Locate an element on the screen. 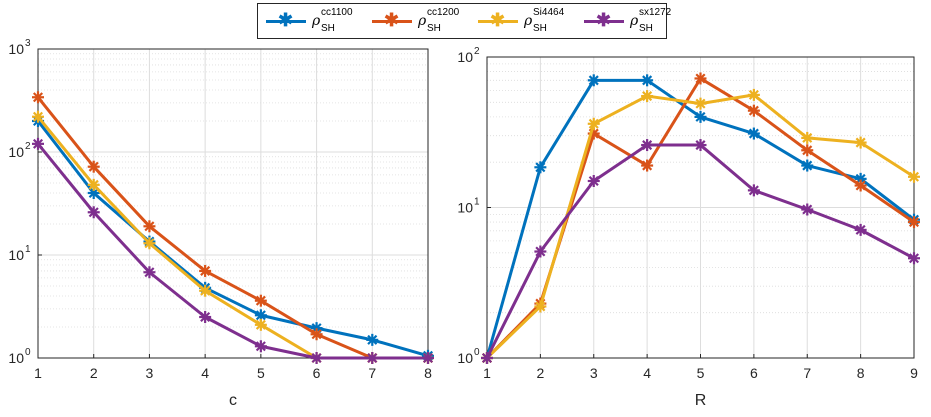 The image size is (931, 417). x-tick-label: 5 is located at coordinates (701, 373).